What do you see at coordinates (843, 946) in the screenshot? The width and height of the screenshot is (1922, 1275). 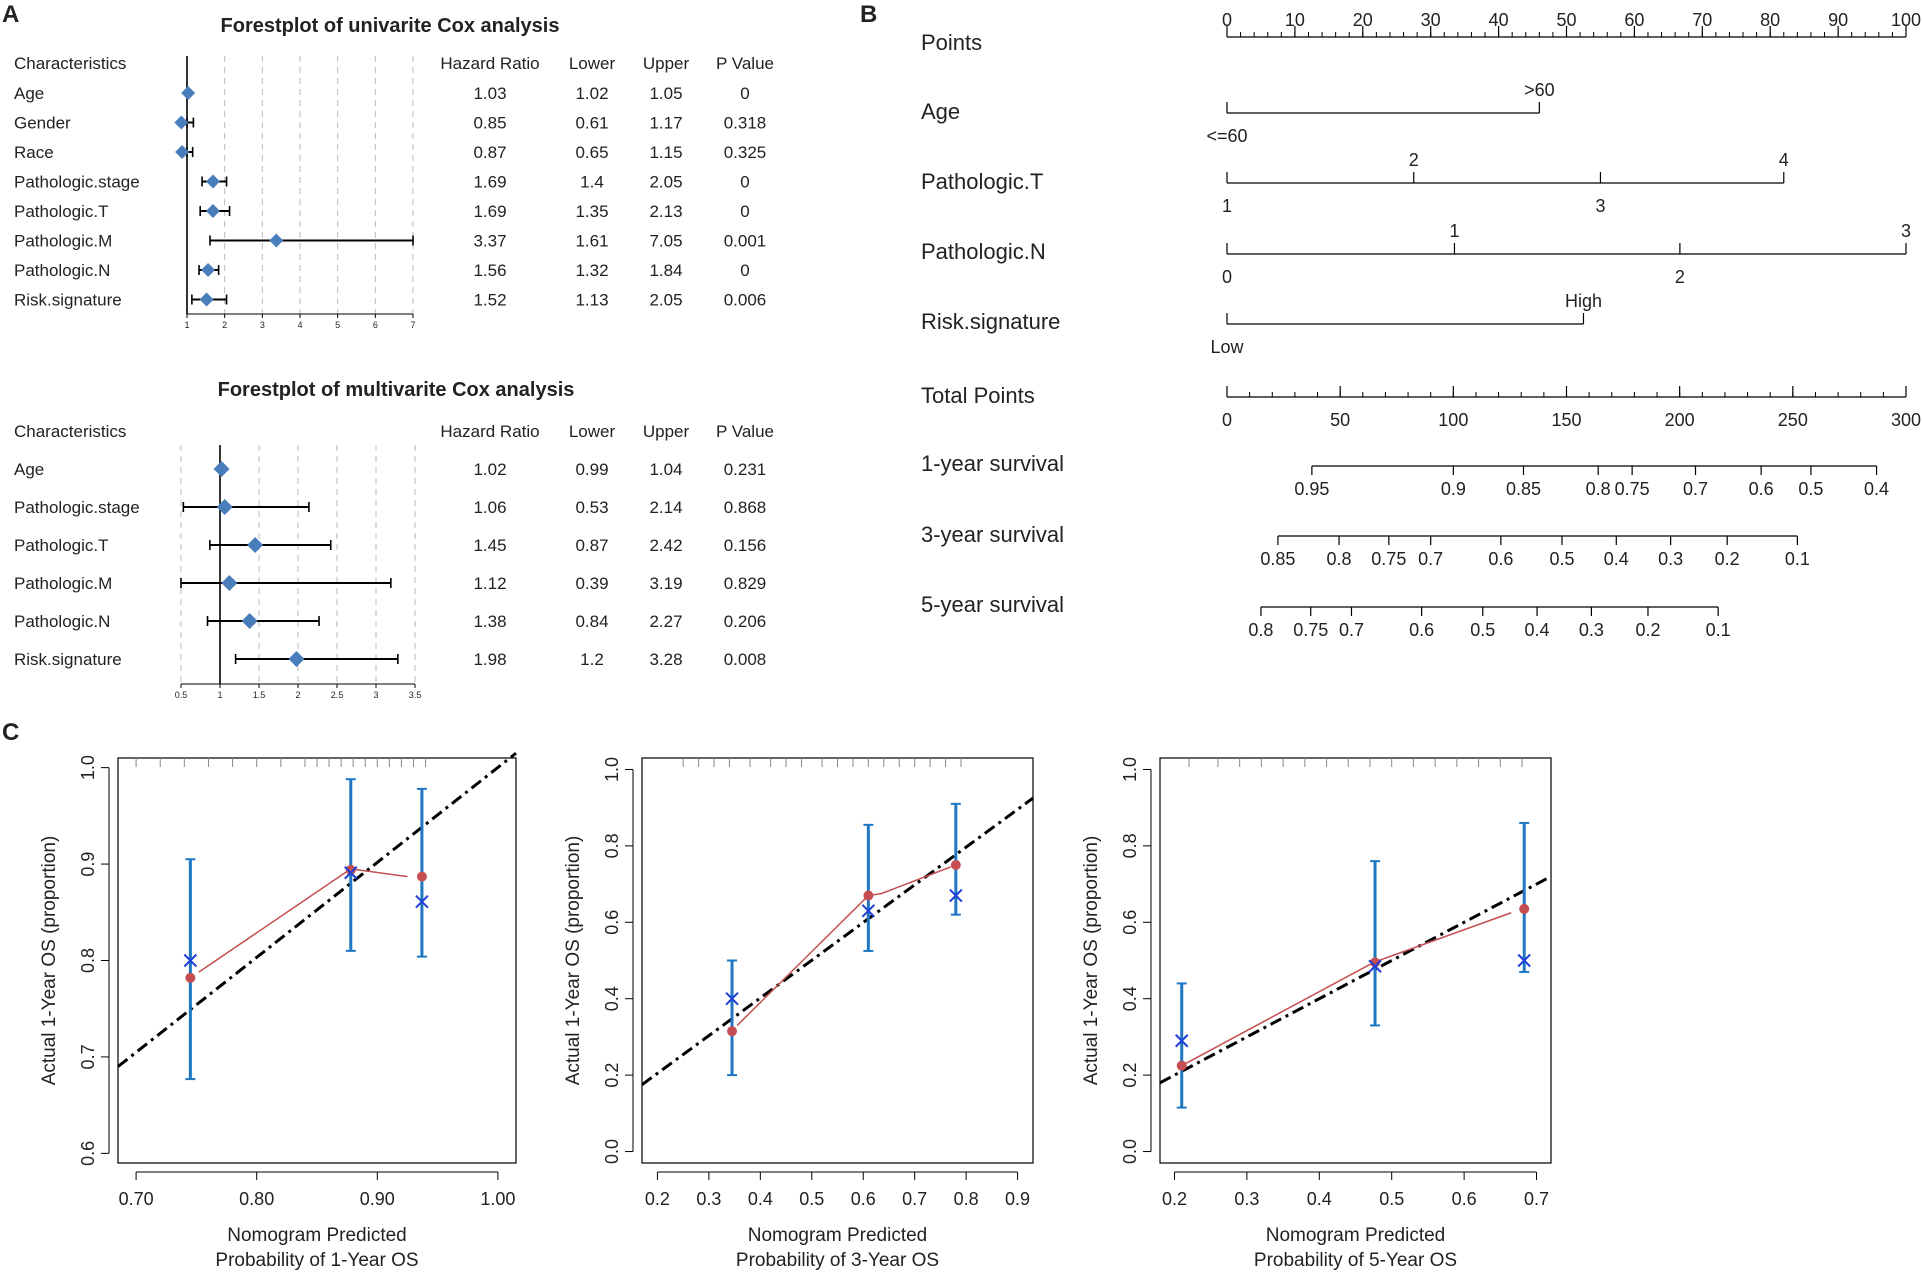 I see `calibration-observed-line` at bounding box center [843, 946].